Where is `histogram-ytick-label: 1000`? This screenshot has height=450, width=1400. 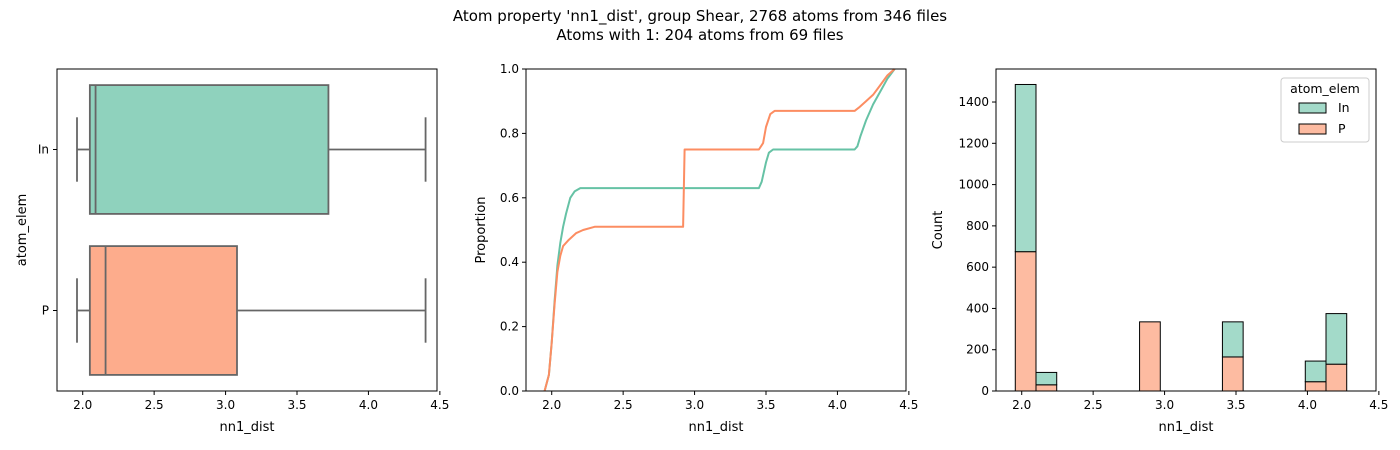
histogram-ytick-label: 1000 is located at coordinates (973, 185).